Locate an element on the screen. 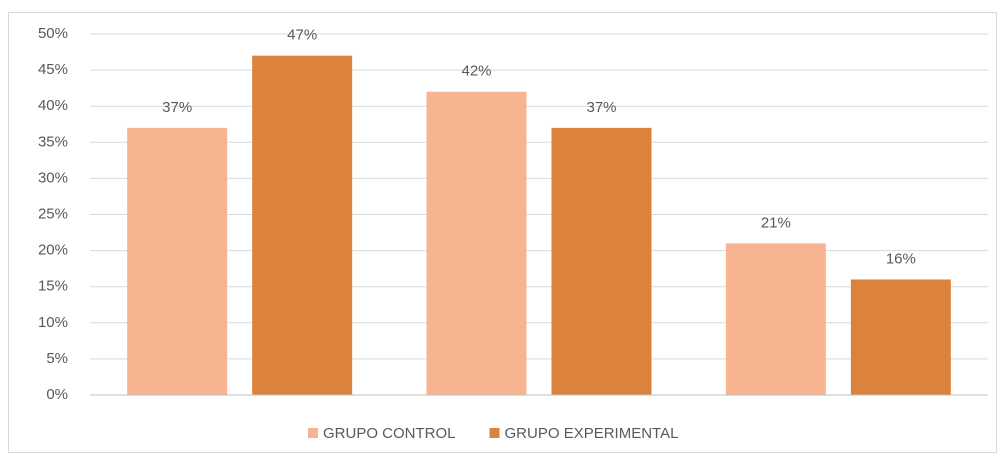  data-label: 47% is located at coordinates (302, 35).